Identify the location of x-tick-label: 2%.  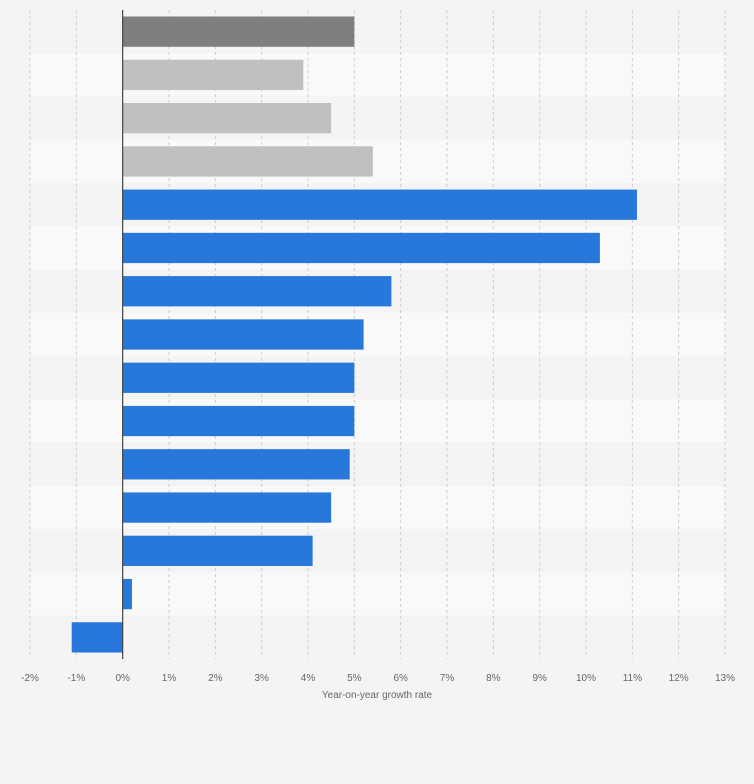
(215, 678).